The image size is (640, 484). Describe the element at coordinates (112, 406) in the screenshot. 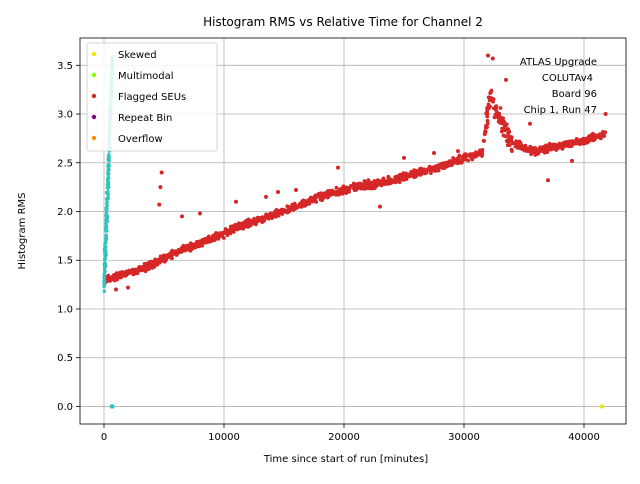

I see `series-point` at that location.